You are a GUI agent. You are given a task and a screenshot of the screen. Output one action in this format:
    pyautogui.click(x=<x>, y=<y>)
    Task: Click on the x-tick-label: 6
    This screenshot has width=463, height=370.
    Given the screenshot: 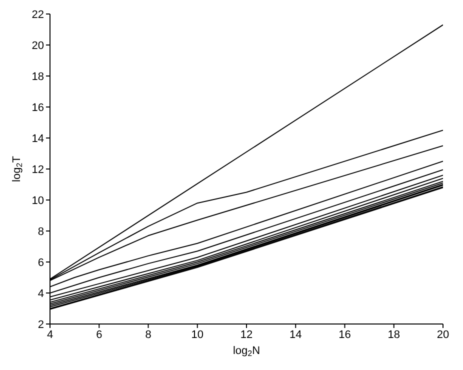 What is the action you would take?
    pyautogui.click(x=99, y=334)
    